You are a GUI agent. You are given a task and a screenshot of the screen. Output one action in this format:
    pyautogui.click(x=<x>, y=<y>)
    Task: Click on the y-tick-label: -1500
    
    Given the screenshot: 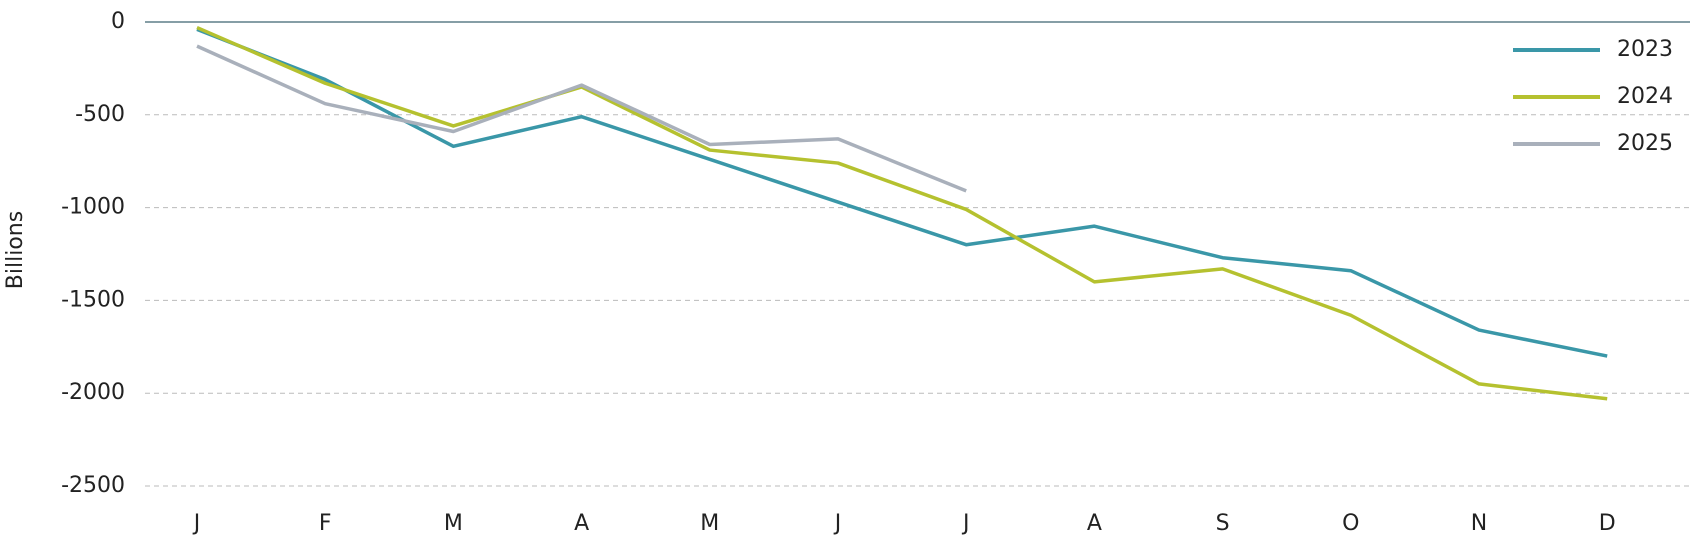 What is the action you would take?
    pyautogui.click(x=93, y=299)
    